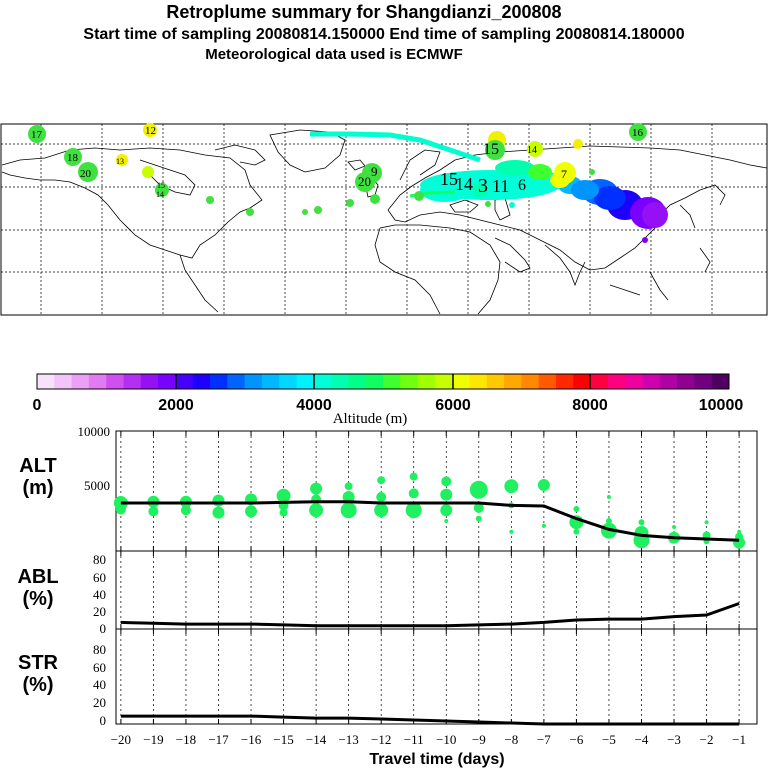 The height and width of the screenshot is (768, 768). I want to click on abl-ytick: 0, so click(103, 628).